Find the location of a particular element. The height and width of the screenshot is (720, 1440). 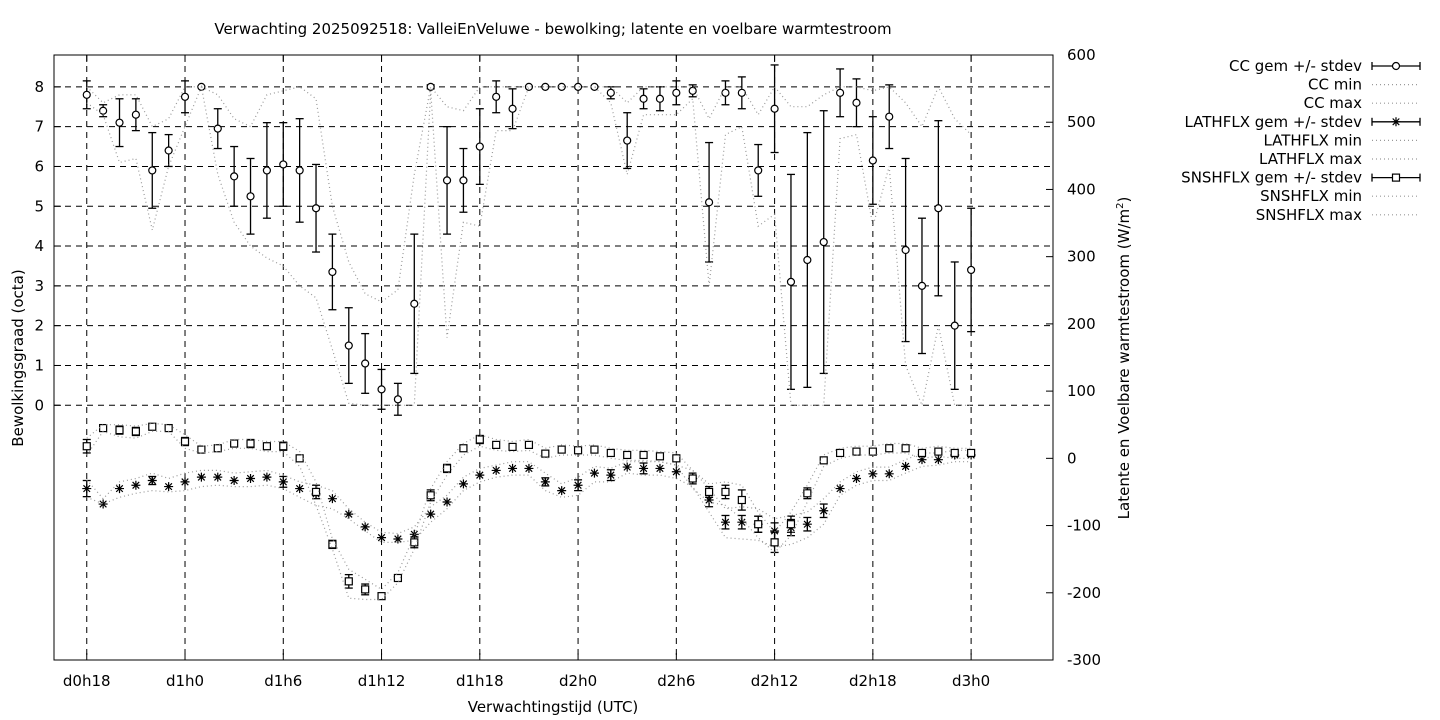

legend-label: SNSHFLX min is located at coordinates (1311, 196).